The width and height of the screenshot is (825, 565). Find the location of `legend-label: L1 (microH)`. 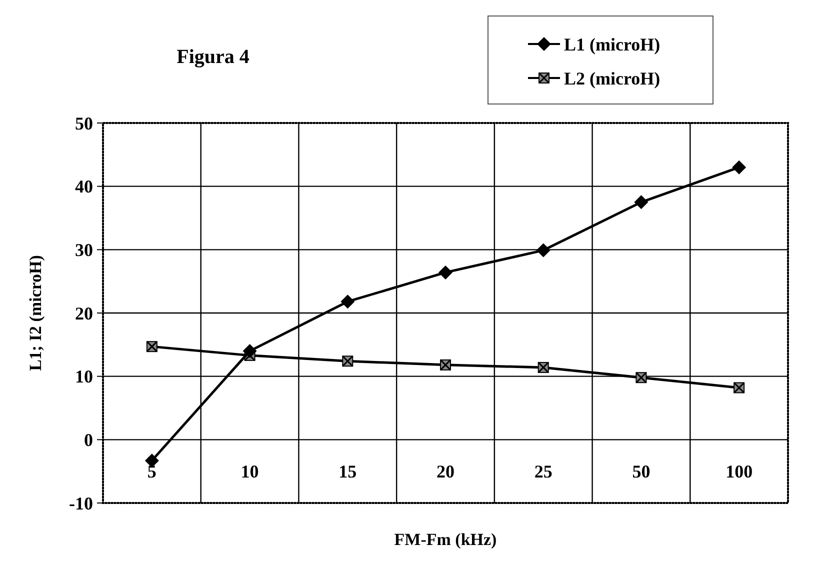

legend-label: L1 (microH) is located at coordinates (612, 44).